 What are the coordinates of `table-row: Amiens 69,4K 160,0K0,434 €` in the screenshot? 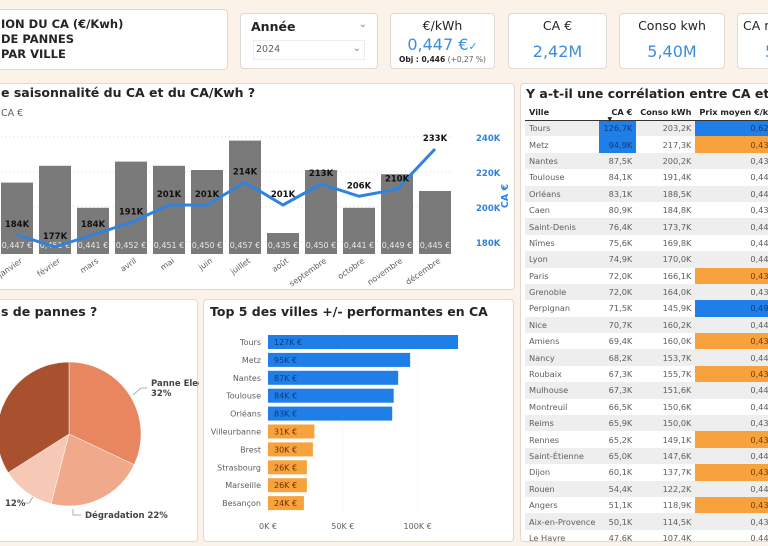 It's located at (646, 341).